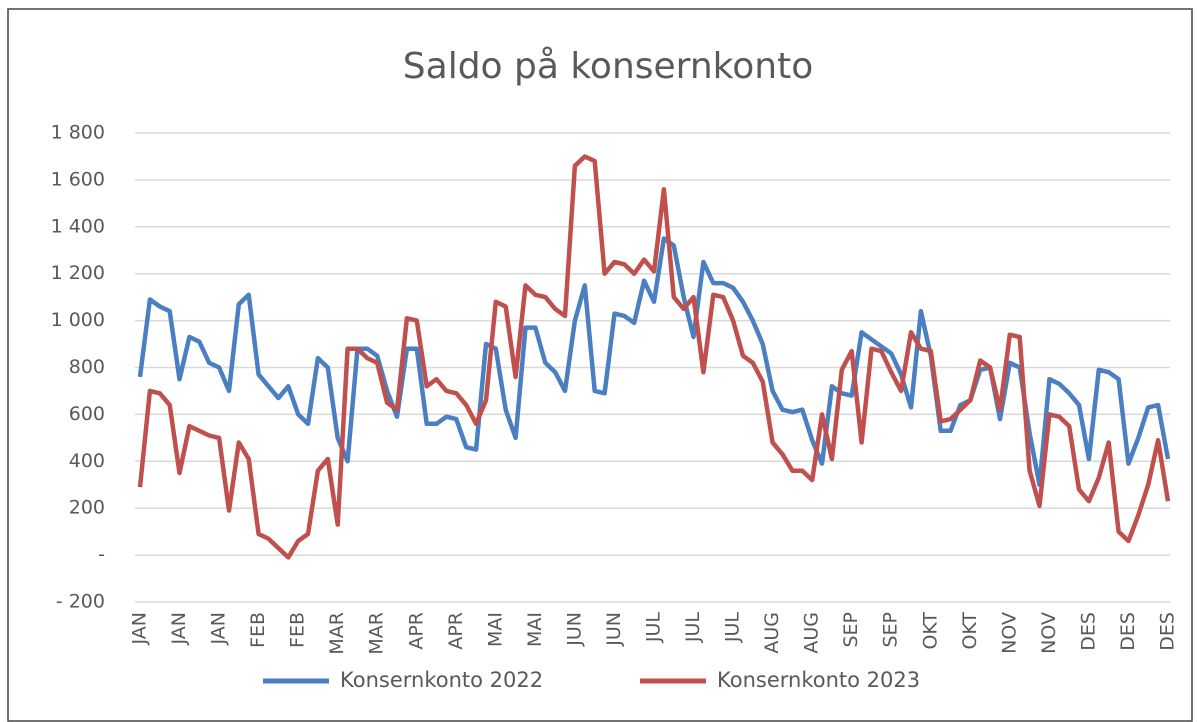 The height and width of the screenshot is (722, 1197). What do you see at coordinates (87, 414) in the screenshot?
I see `y-tick-label: 600` at bounding box center [87, 414].